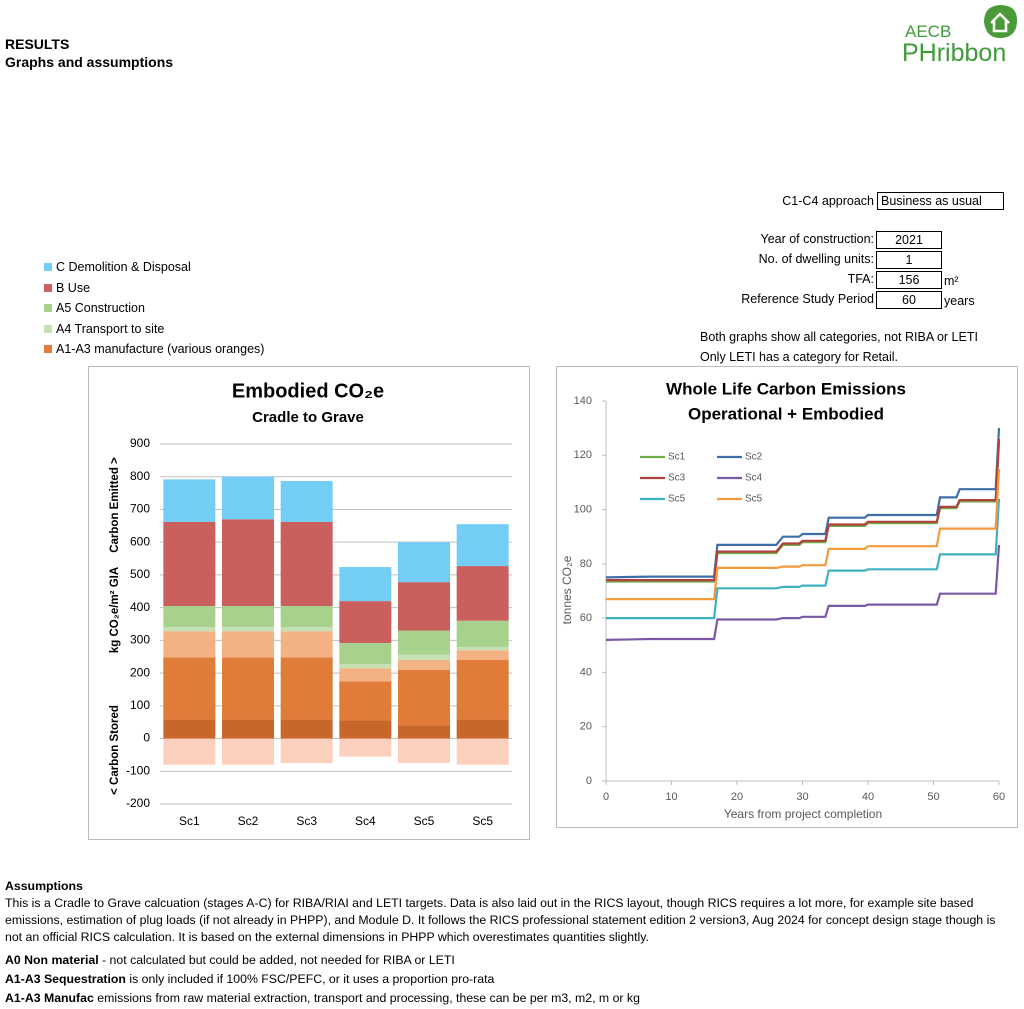 The image size is (1024, 1009). Describe the element at coordinates (786, 413) in the screenshot. I see `chart-subtitle: Operational + Embodied` at that location.